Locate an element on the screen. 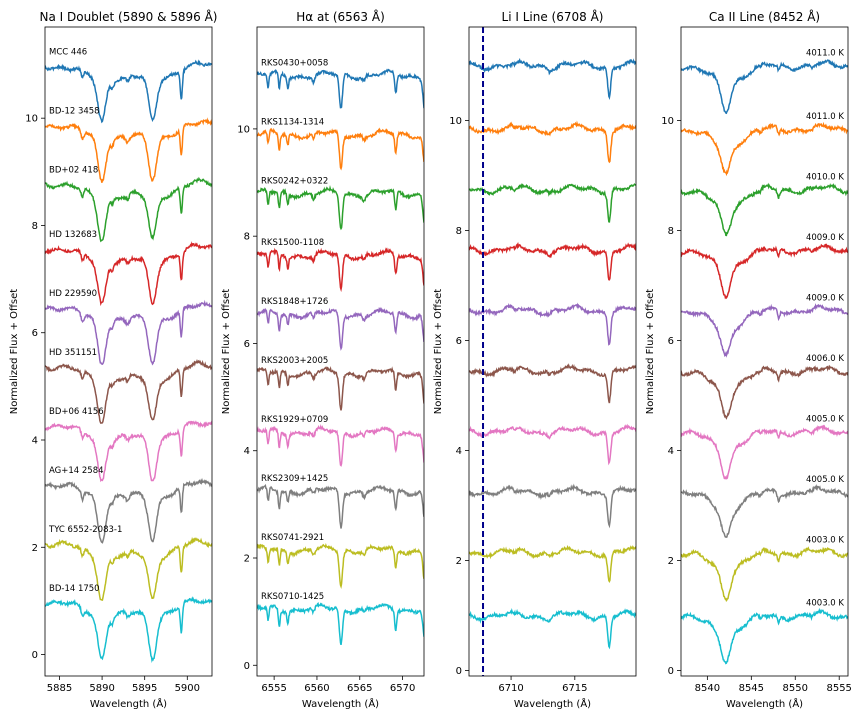 The width and height of the screenshot is (864, 724). series-label: RKS0242+0322 is located at coordinates (294, 181).